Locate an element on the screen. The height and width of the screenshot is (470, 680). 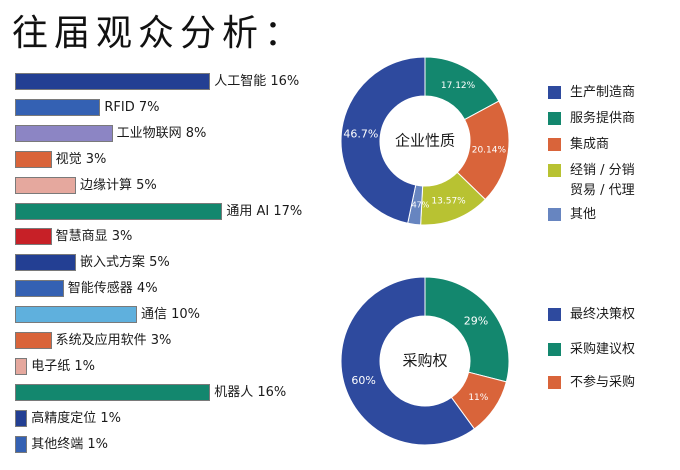
bar-label: 视觉 3% is located at coordinates (81, 159).